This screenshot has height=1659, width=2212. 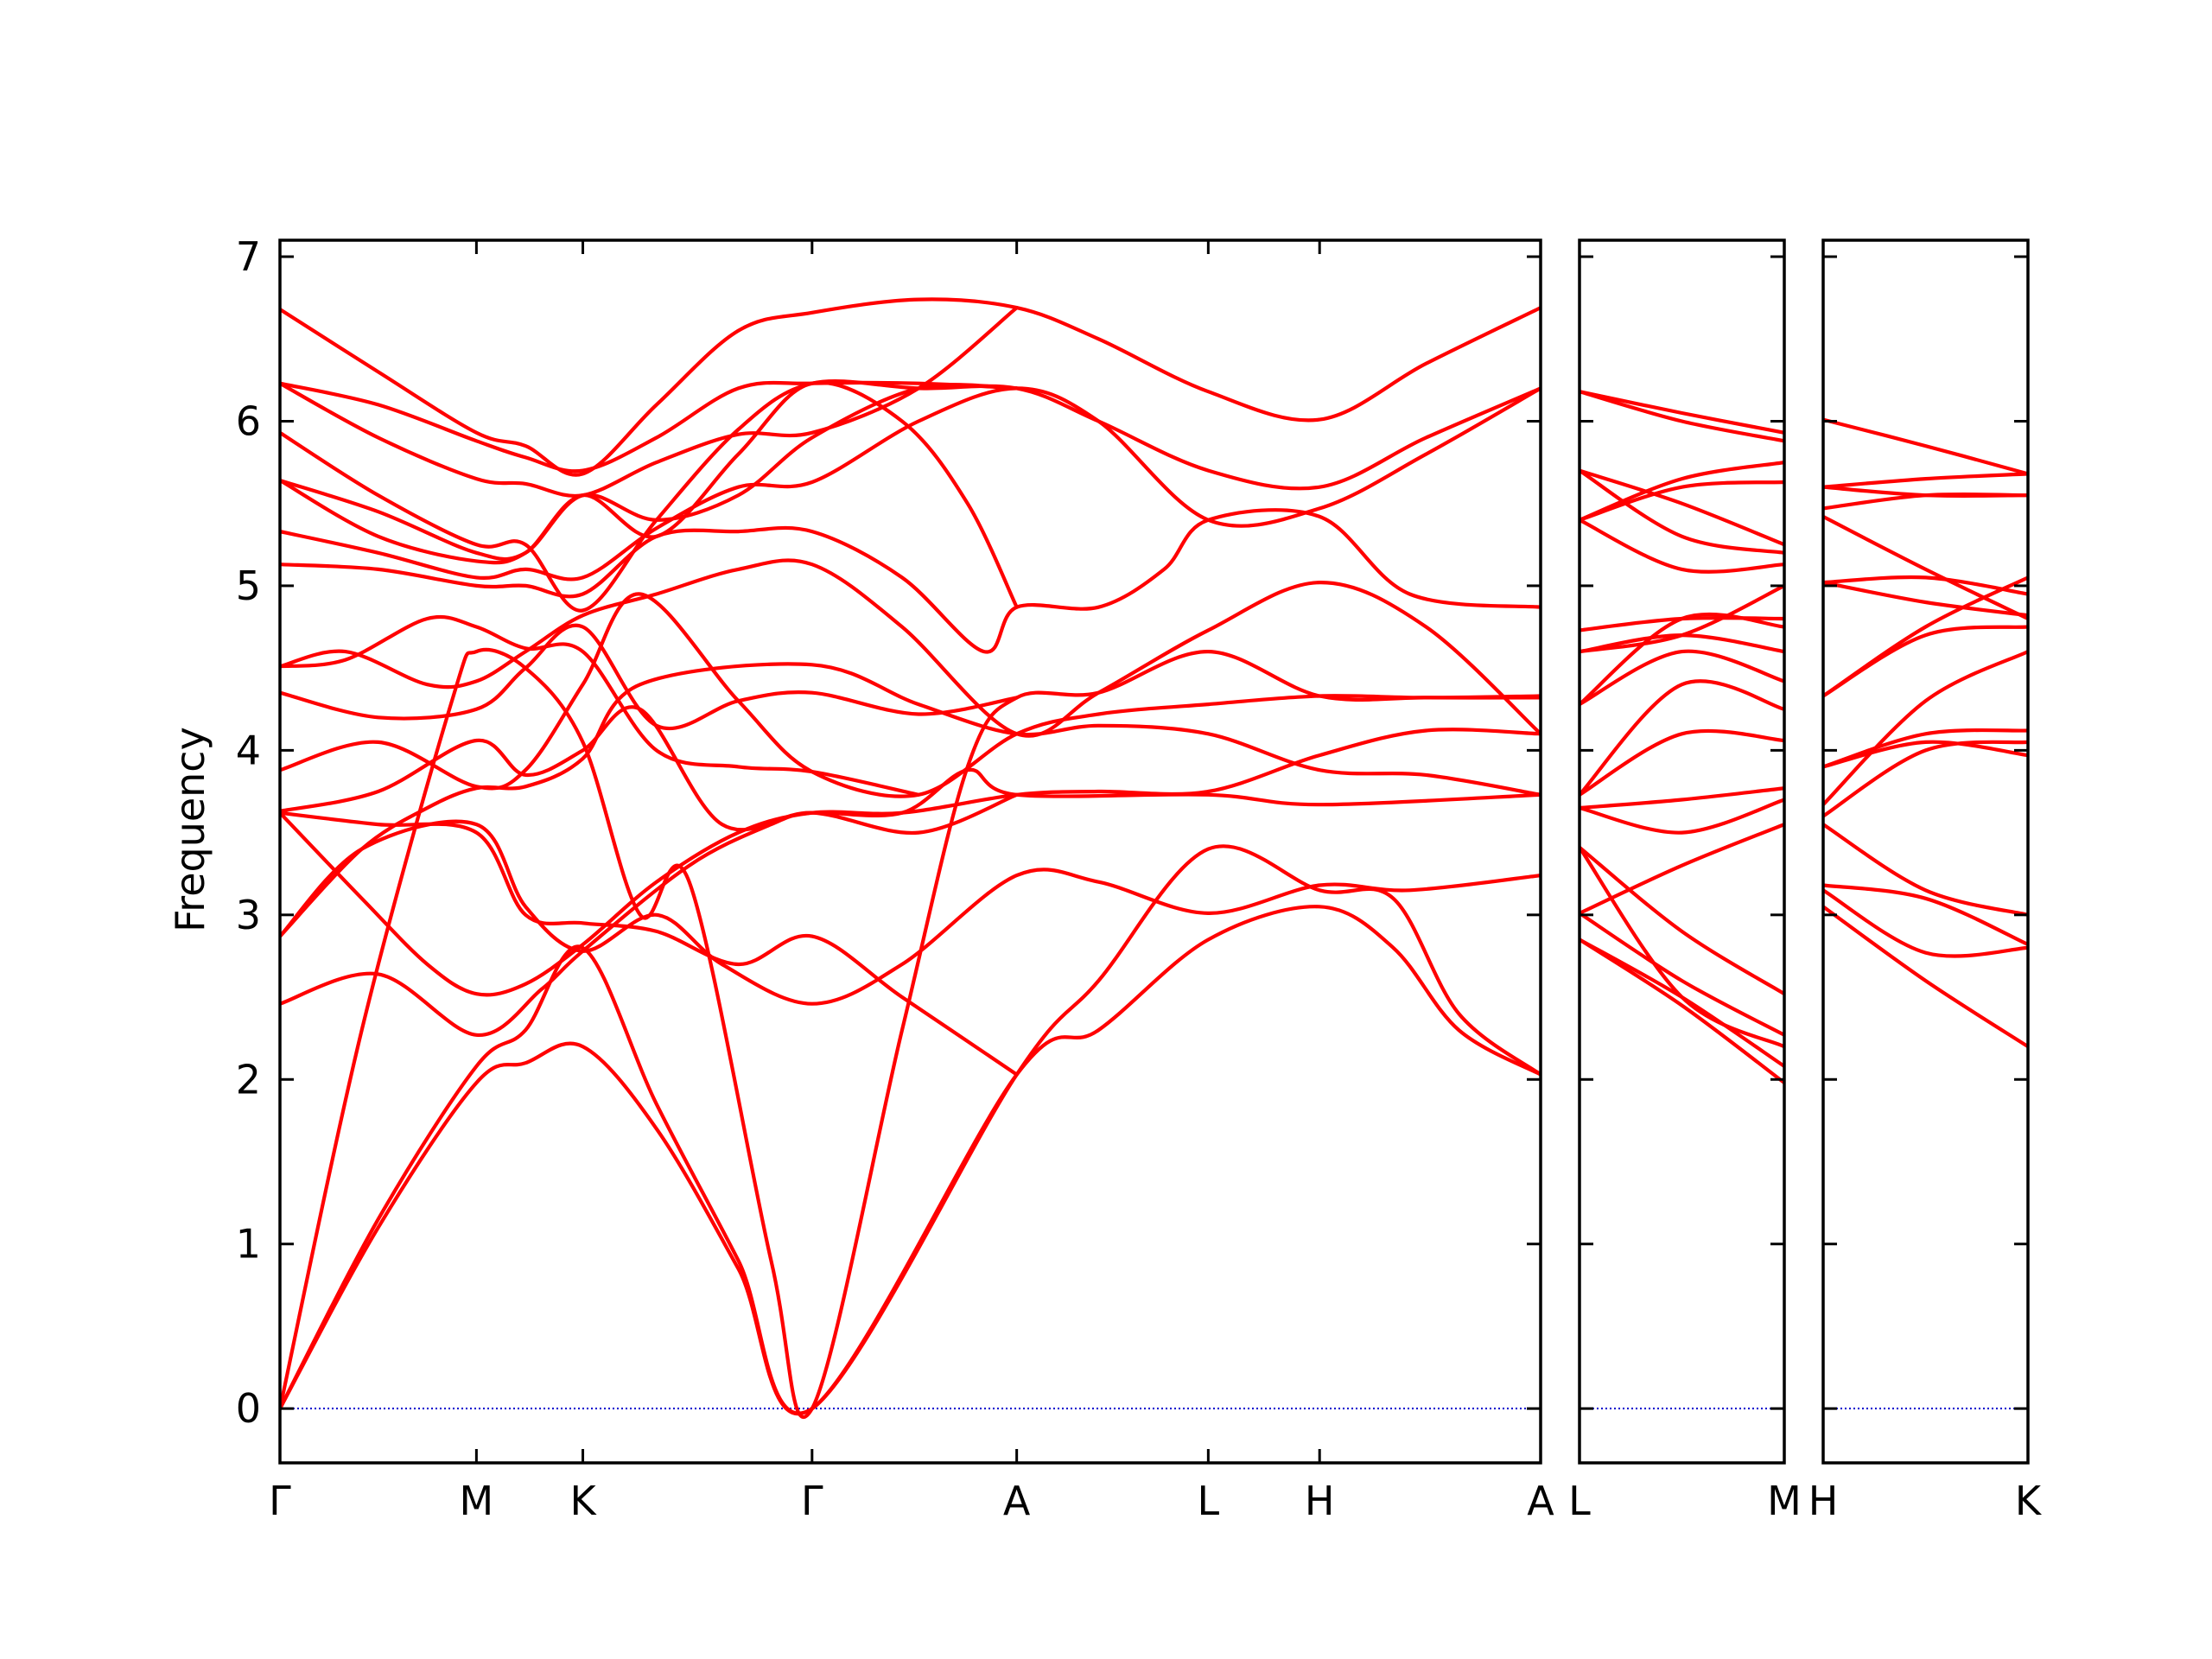 What do you see at coordinates (248, 1244) in the screenshot?
I see `y-tick-label: 1` at bounding box center [248, 1244].